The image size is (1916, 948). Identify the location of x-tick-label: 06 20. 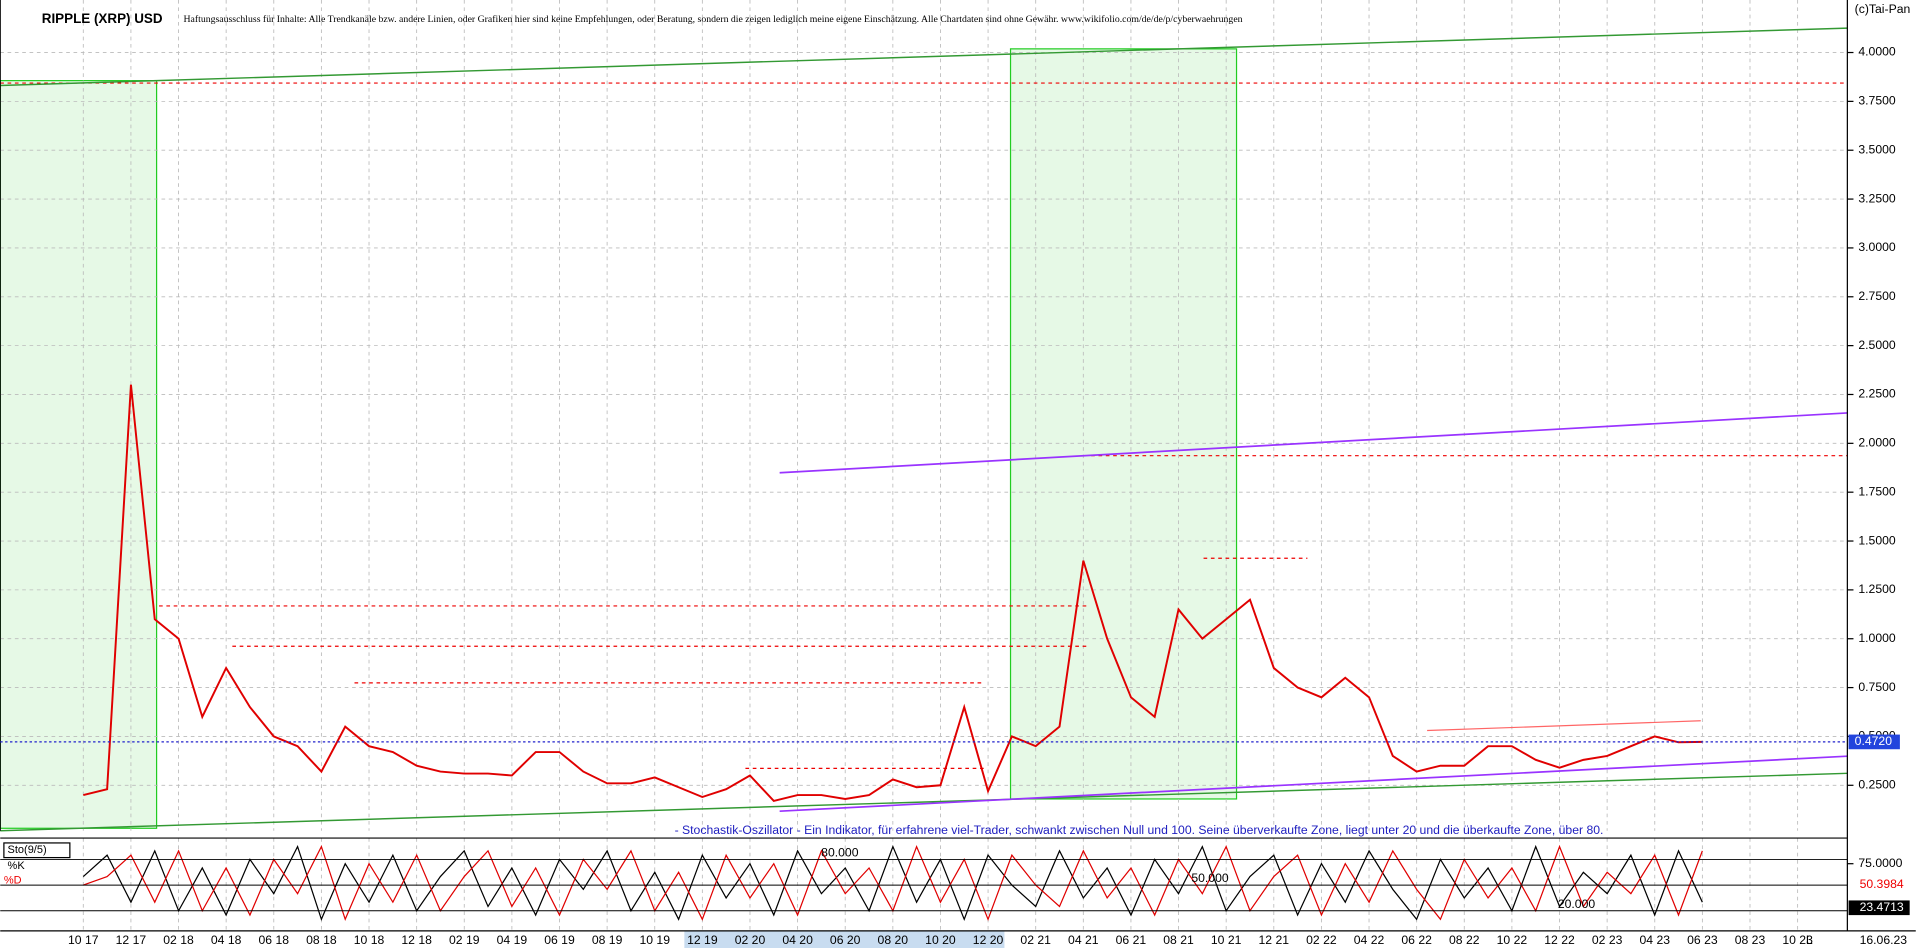
(845, 940).